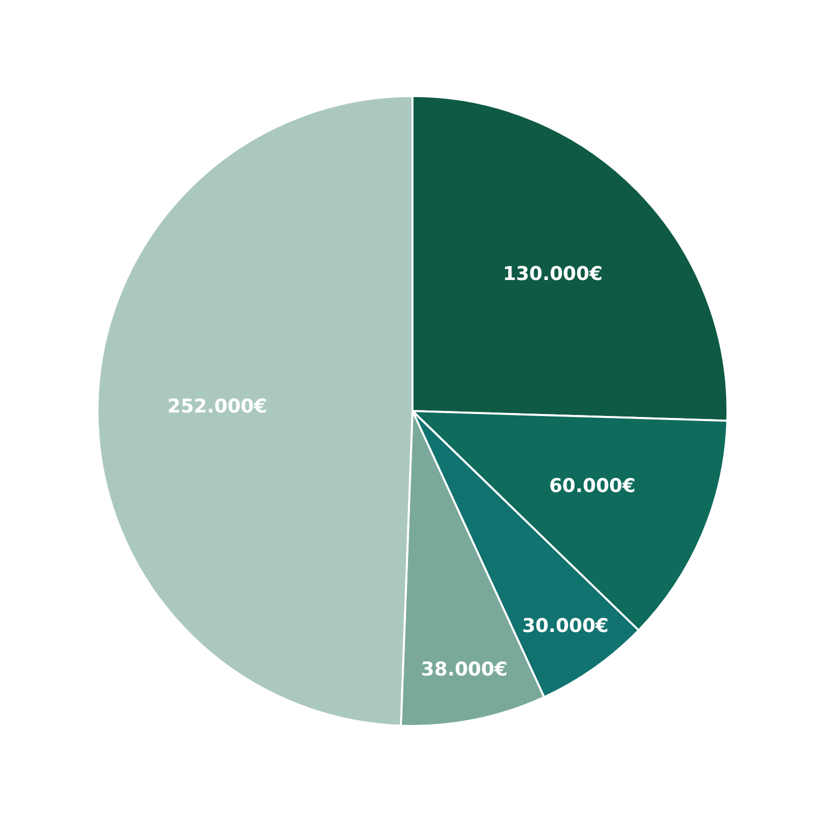 The height and width of the screenshot is (822, 825). What do you see at coordinates (592, 486) in the screenshot?
I see `data-label: 60.000€` at bounding box center [592, 486].